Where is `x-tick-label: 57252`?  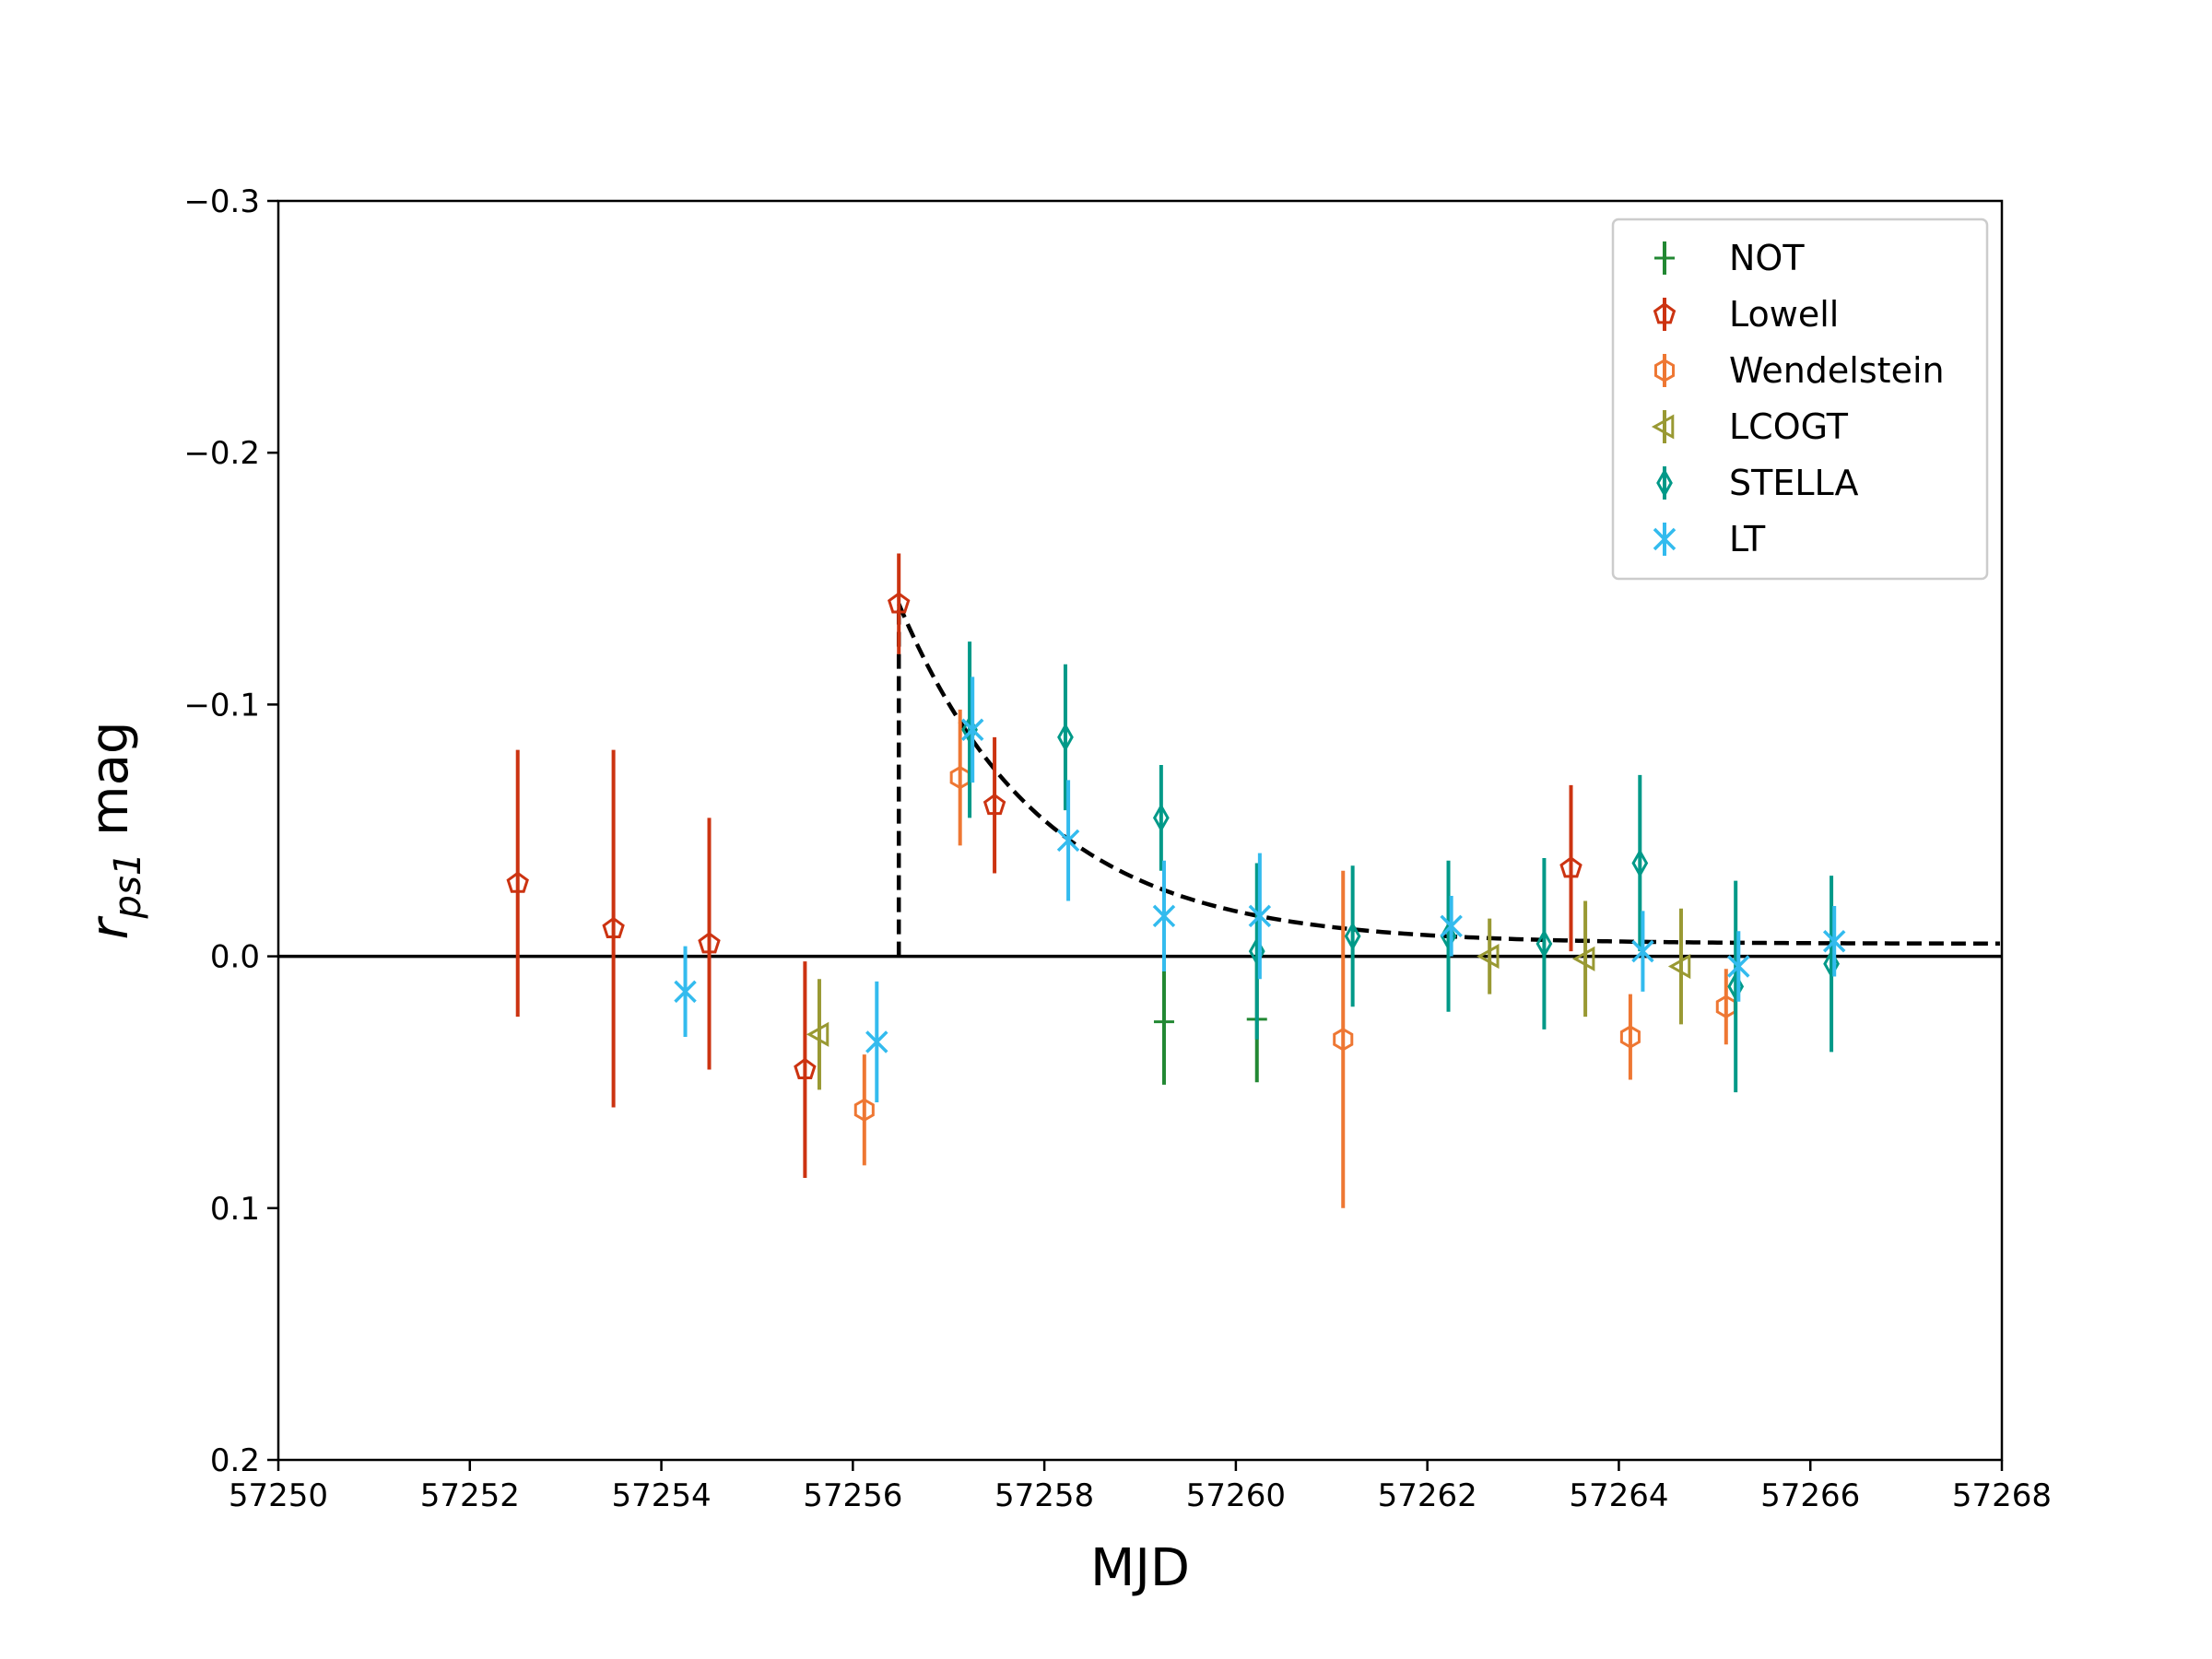
x-tick-label: 57252 is located at coordinates (470, 1495).